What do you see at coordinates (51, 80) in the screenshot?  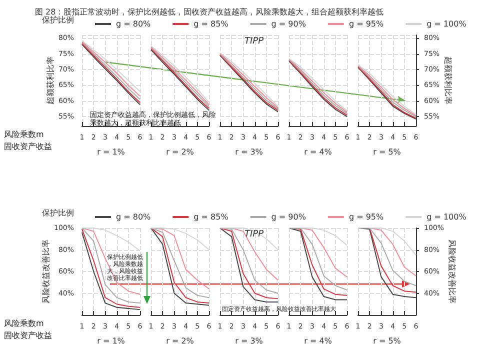 I see `y-axis-title: 超额获利比率` at bounding box center [51, 80].